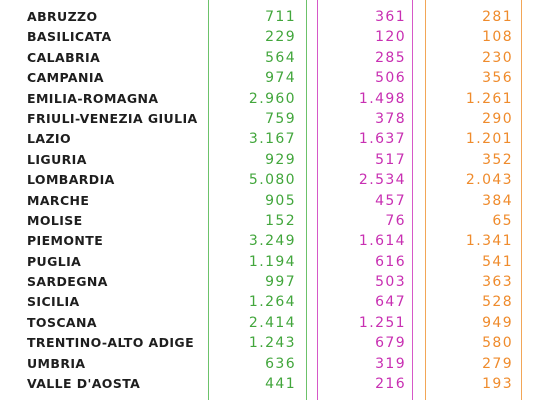  What do you see at coordinates (497, 37) in the screenshot?
I see `value-orange: 108` at bounding box center [497, 37].